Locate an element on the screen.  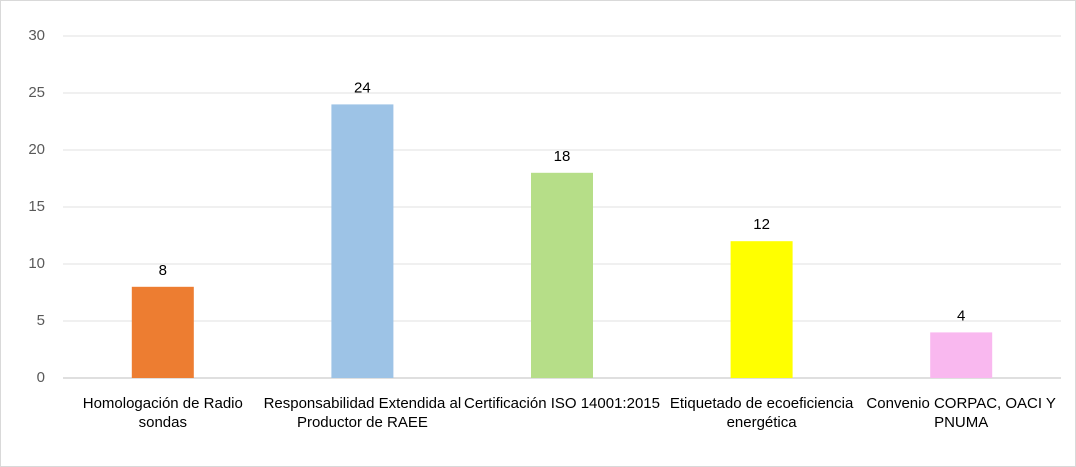
data-label: 4 is located at coordinates (961, 315).